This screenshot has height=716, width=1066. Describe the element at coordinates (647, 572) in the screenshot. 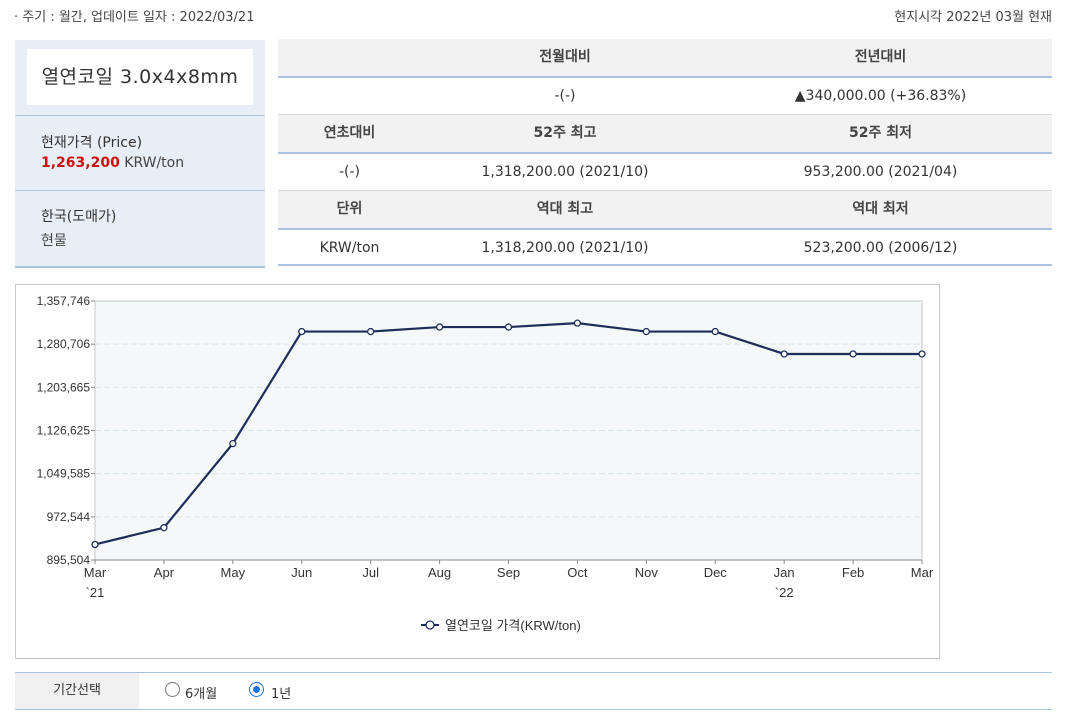

I see `x-tick-label: Nov` at that location.